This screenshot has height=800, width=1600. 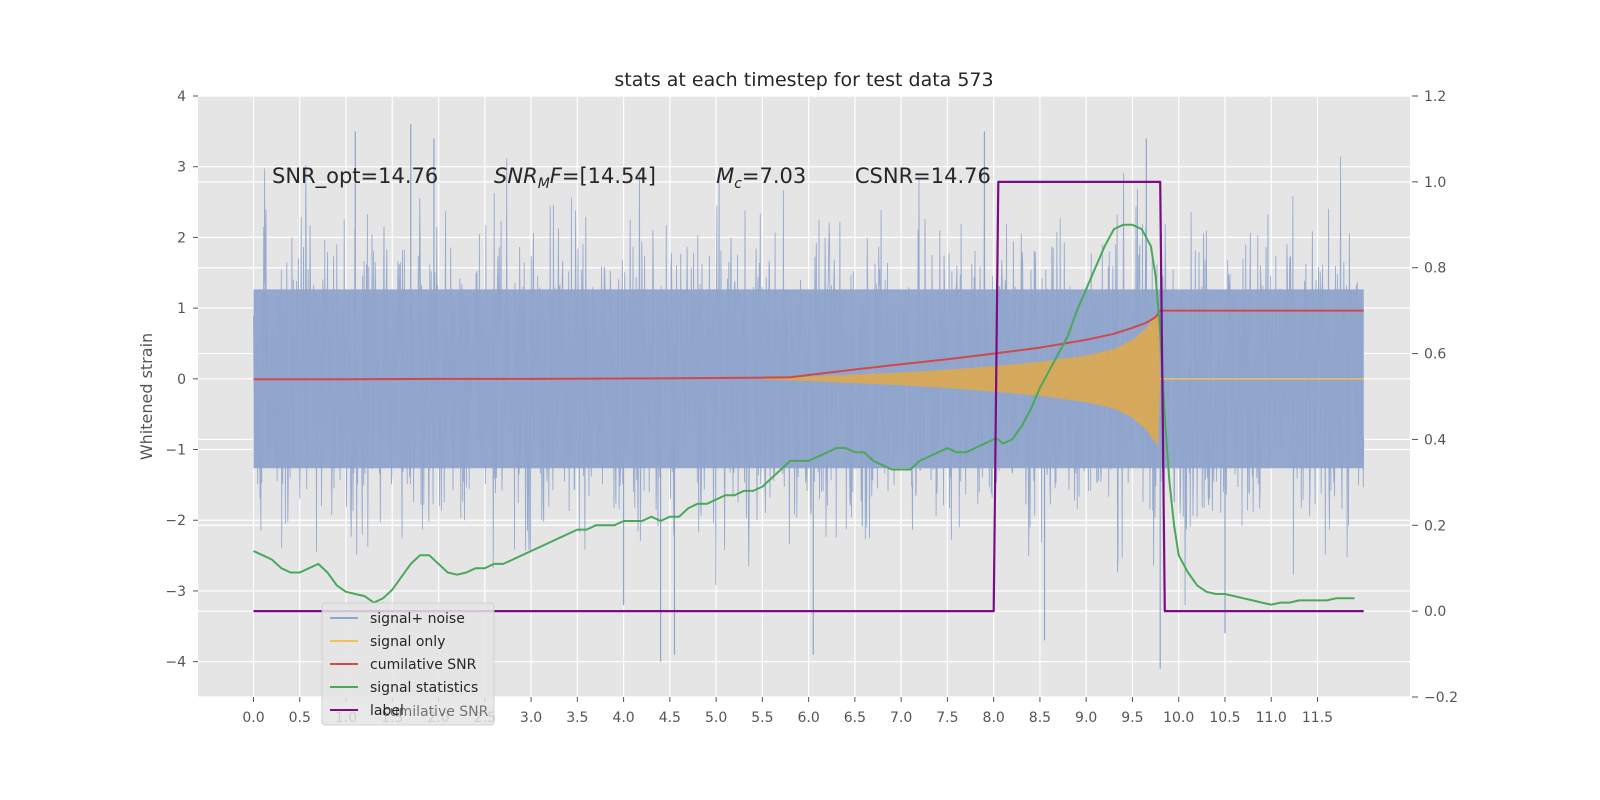 What do you see at coordinates (423, 665) in the screenshot?
I see `legend-entry-label: cumilative SNR` at bounding box center [423, 665].